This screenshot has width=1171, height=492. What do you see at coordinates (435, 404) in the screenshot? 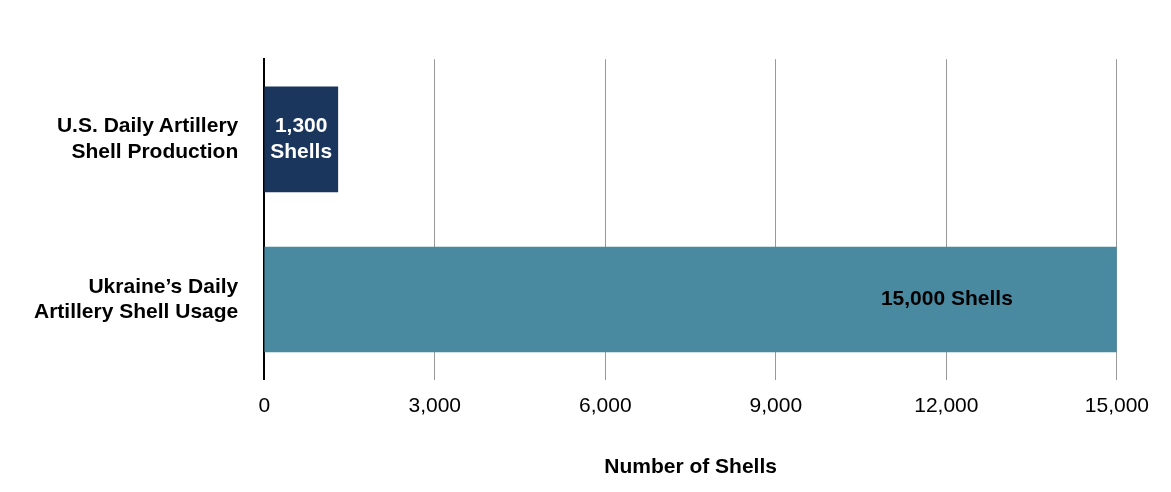
I see `x-tick-label: 3,000` at bounding box center [435, 404].